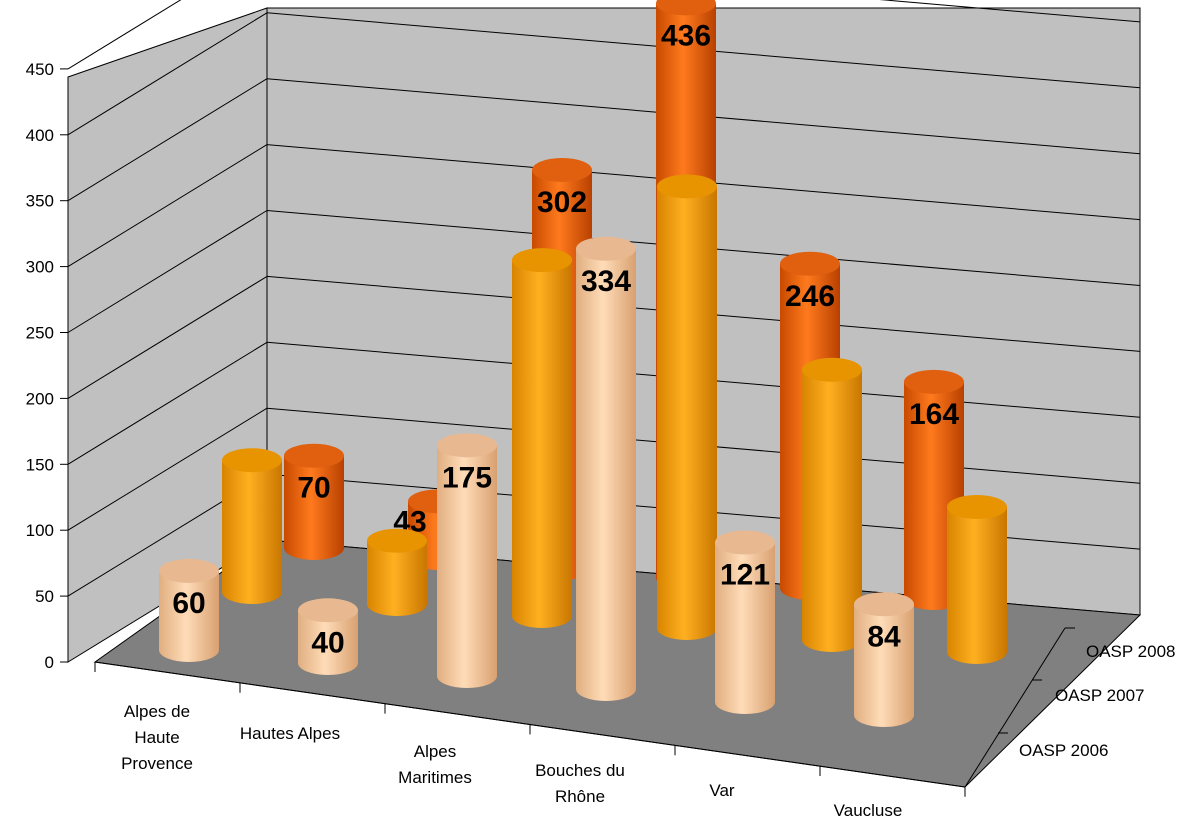 This screenshot has height=822, width=1198. Describe the element at coordinates (40, 398) in the screenshot. I see `y-tick-label: 200` at that location.